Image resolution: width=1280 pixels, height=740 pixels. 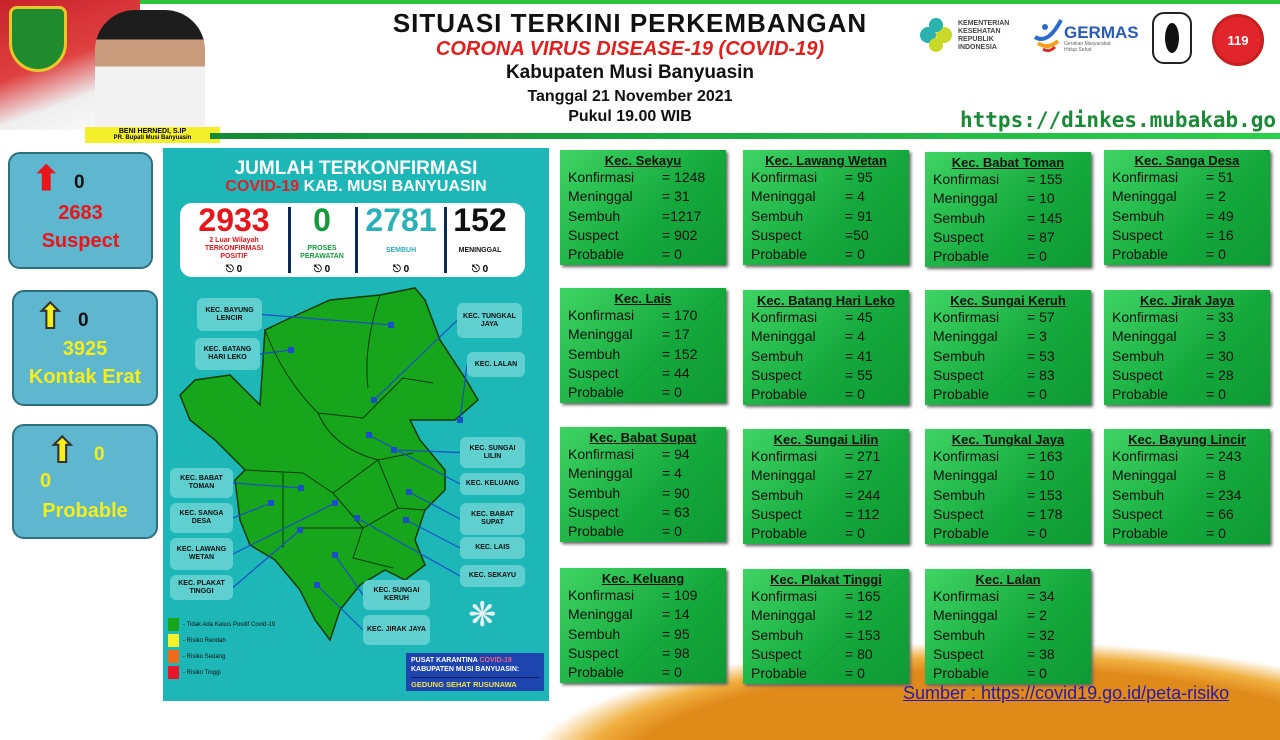 I want to click on stat-value: = 3, so click(x=1216, y=336).